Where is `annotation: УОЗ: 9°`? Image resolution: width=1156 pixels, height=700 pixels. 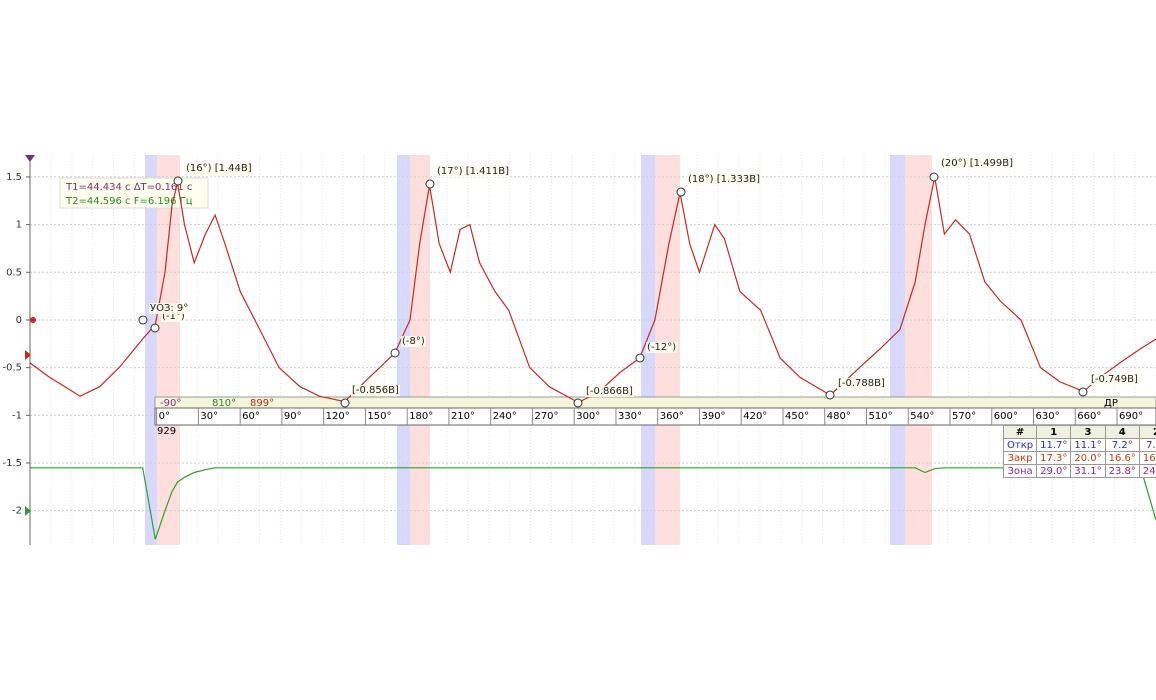 annotation: УОЗ: 9° is located at coordinates (169, 308).